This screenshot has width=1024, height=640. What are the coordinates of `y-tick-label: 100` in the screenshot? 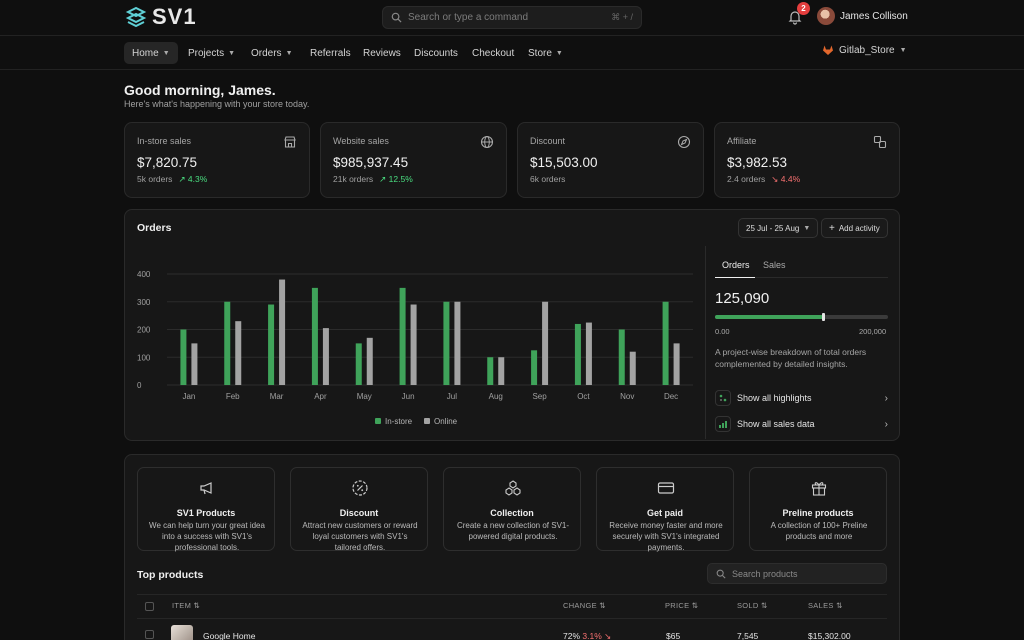 It's located at (144, 357).